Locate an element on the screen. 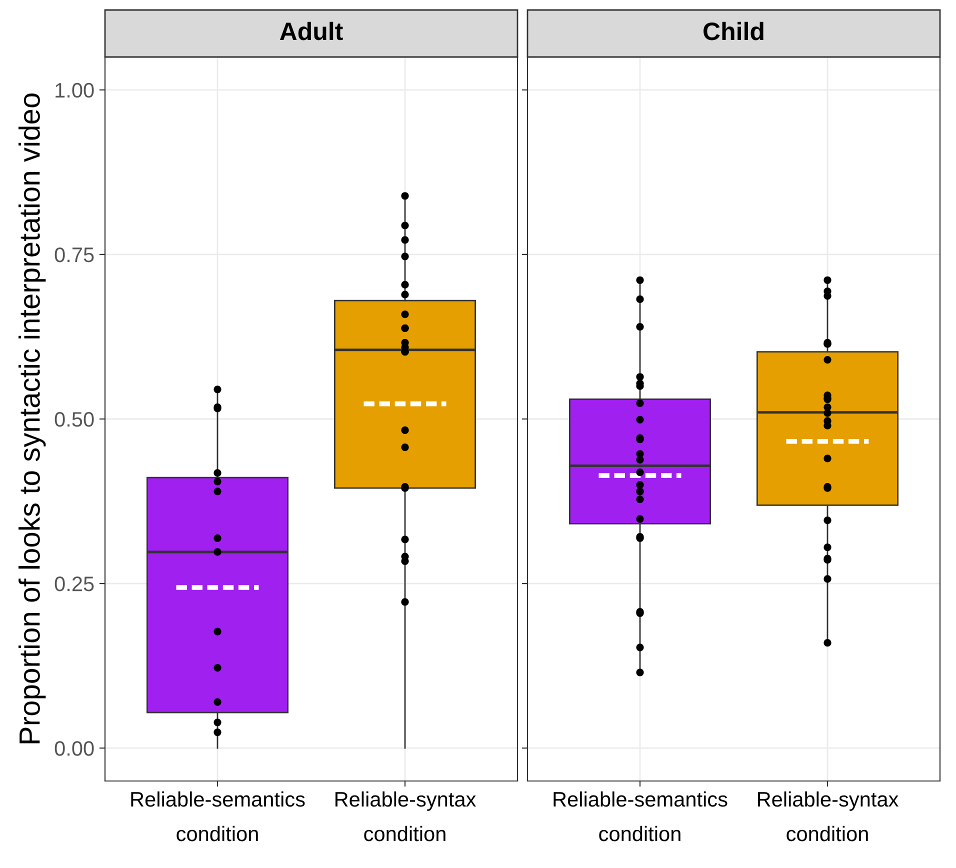  y-tick-label: 0.50 is located at coordinates (74, 419).